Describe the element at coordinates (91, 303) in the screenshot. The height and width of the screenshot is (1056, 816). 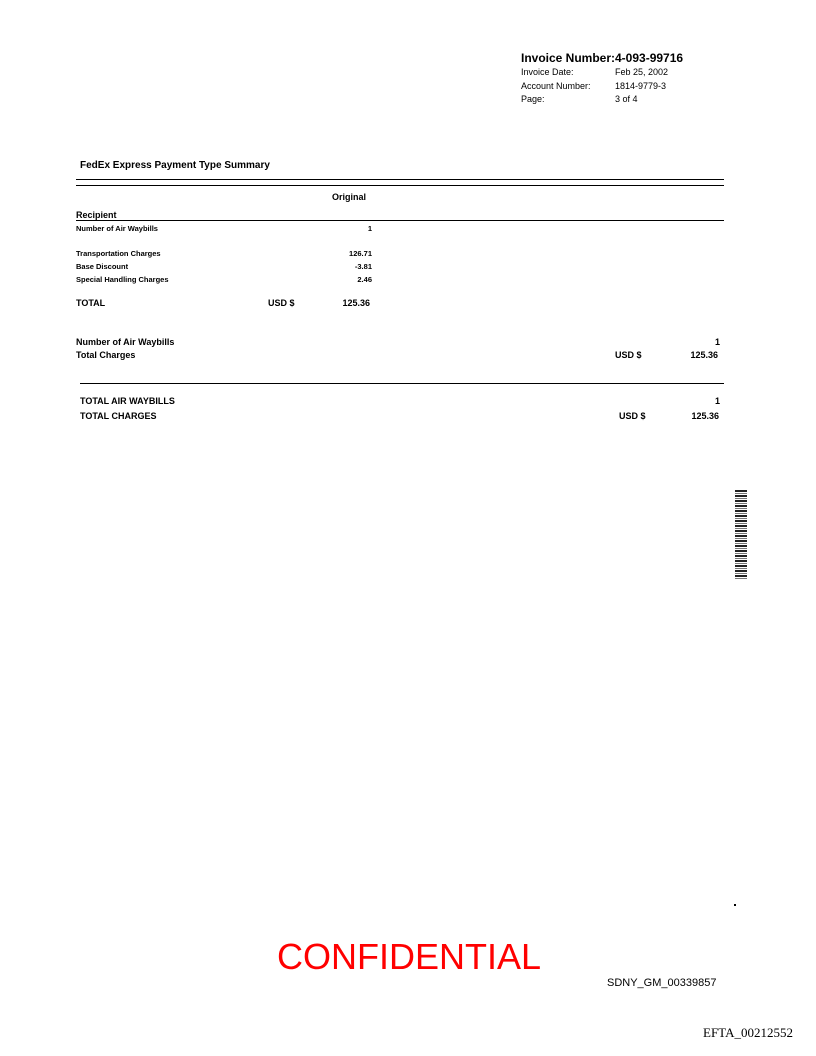
I see `total-label: TOTAL` at that location.